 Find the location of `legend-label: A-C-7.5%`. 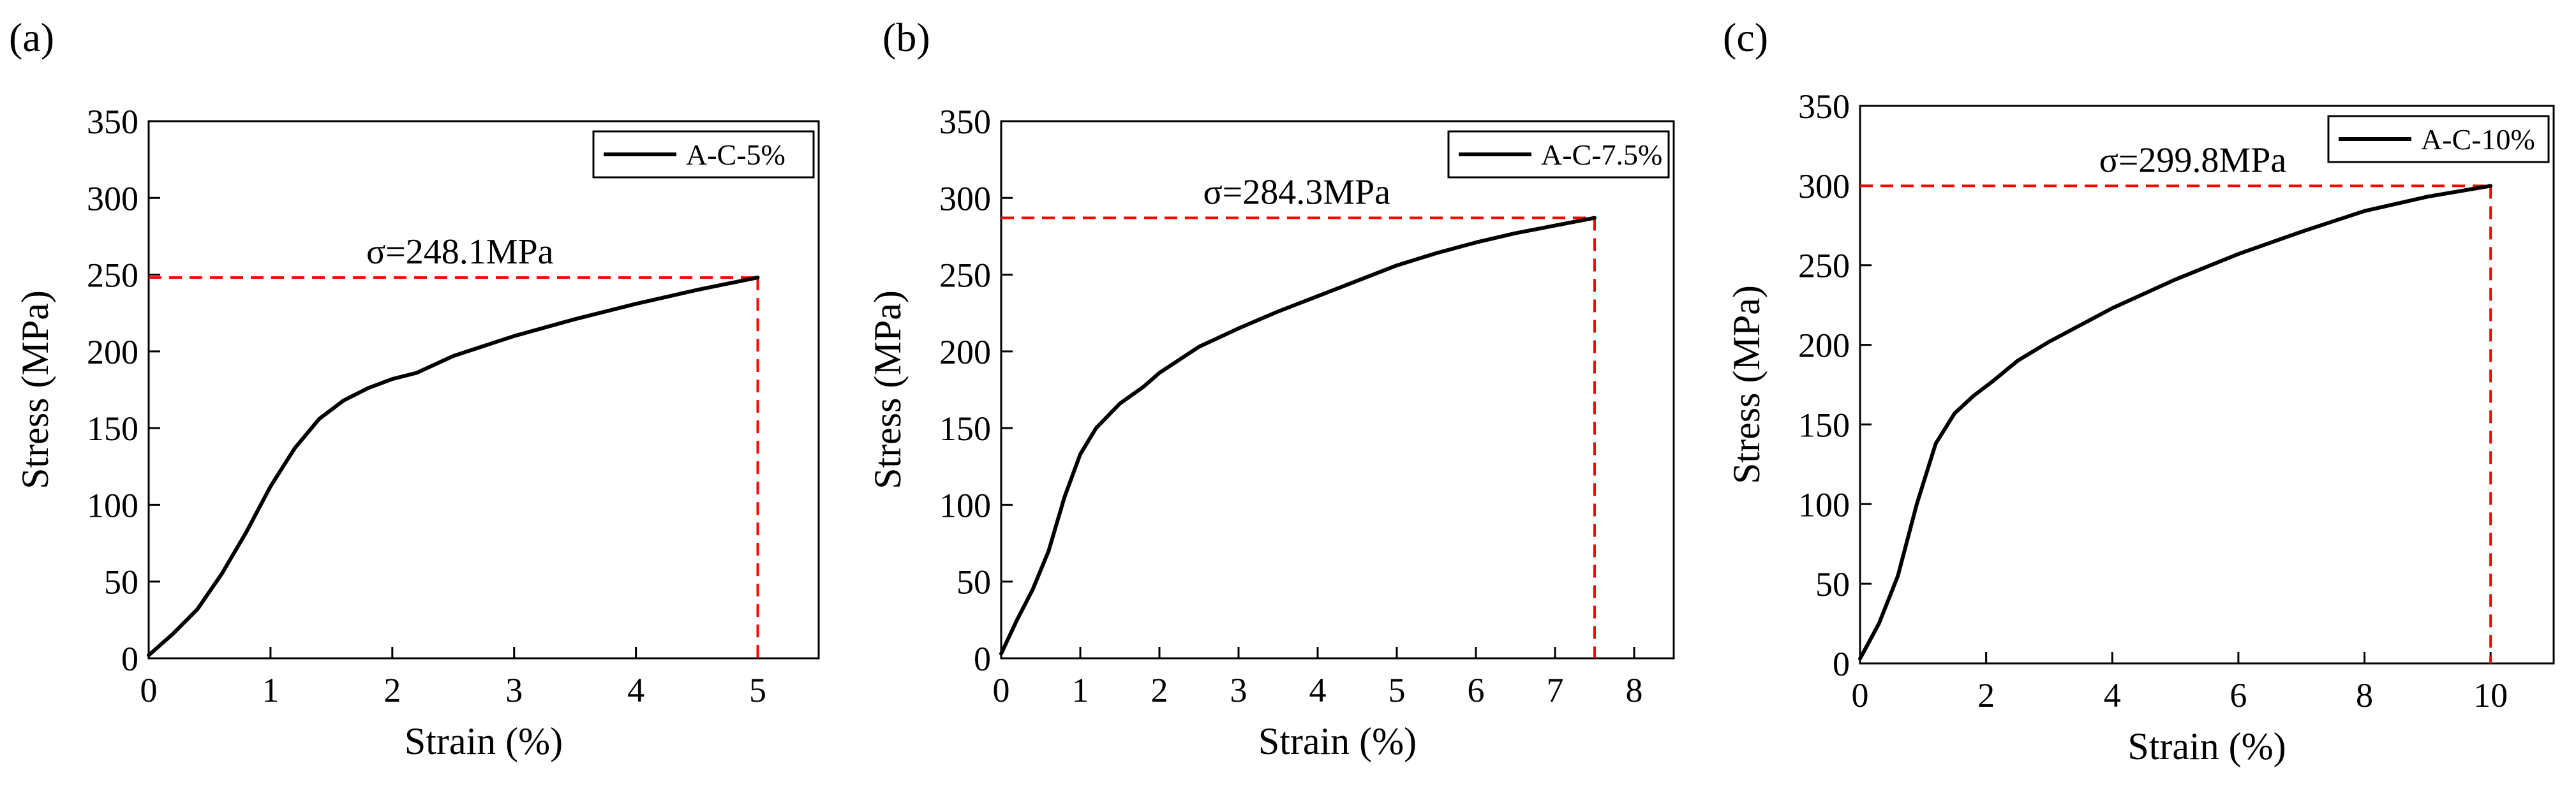

legend-label: A-C-7.5% is located at coordinates (1601, 154).